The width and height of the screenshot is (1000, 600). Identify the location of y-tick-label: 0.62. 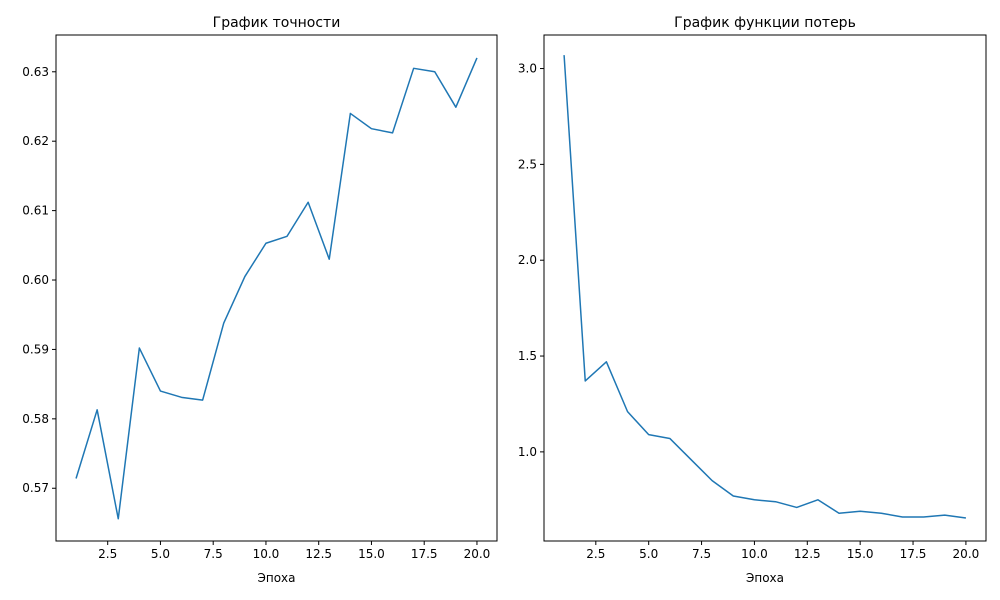
(35, 141).